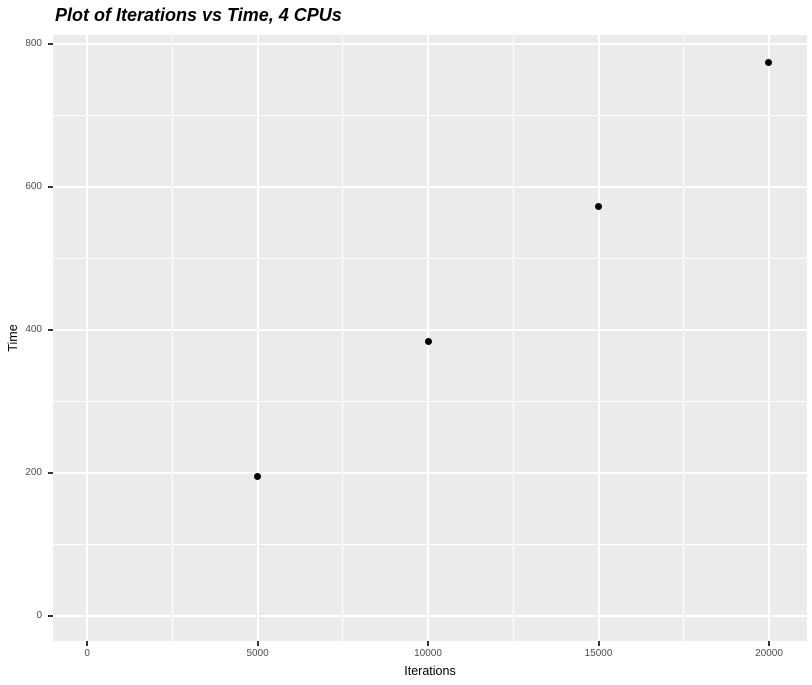 The image size is (812, 685). Describe the element at coordinates (39, 615) in the screenshot. I see `y-tick-label: 0` at that location.